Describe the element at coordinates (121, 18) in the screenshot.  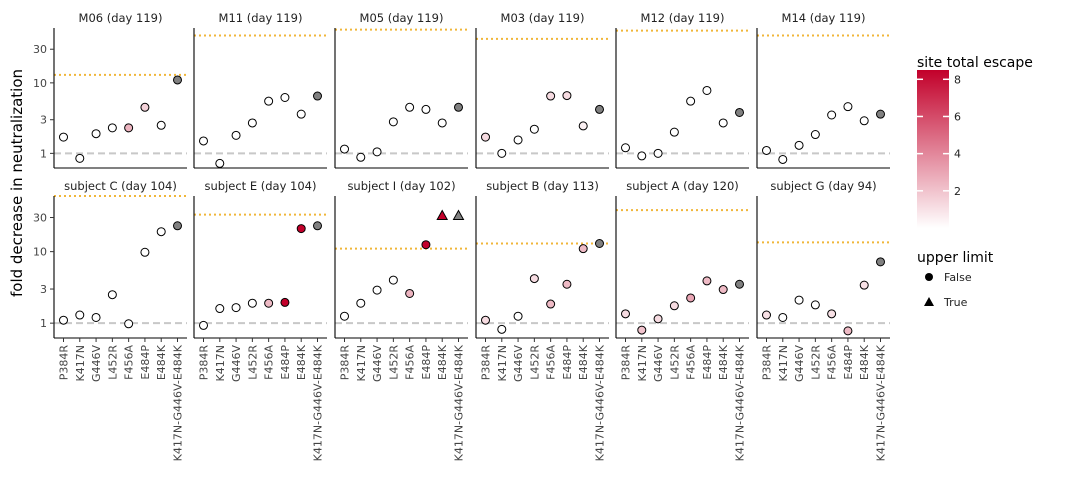
I see `facet-title: M06 (day 119)` at that location.